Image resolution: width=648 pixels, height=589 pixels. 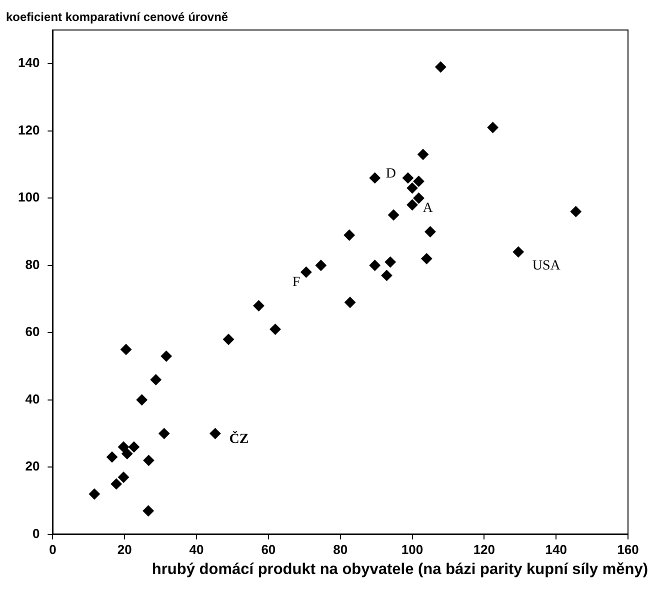 What do you see at coordinates (239, 439) in the screenshot?
I see `annotation: ČZ` at bounding box center [239, 439].